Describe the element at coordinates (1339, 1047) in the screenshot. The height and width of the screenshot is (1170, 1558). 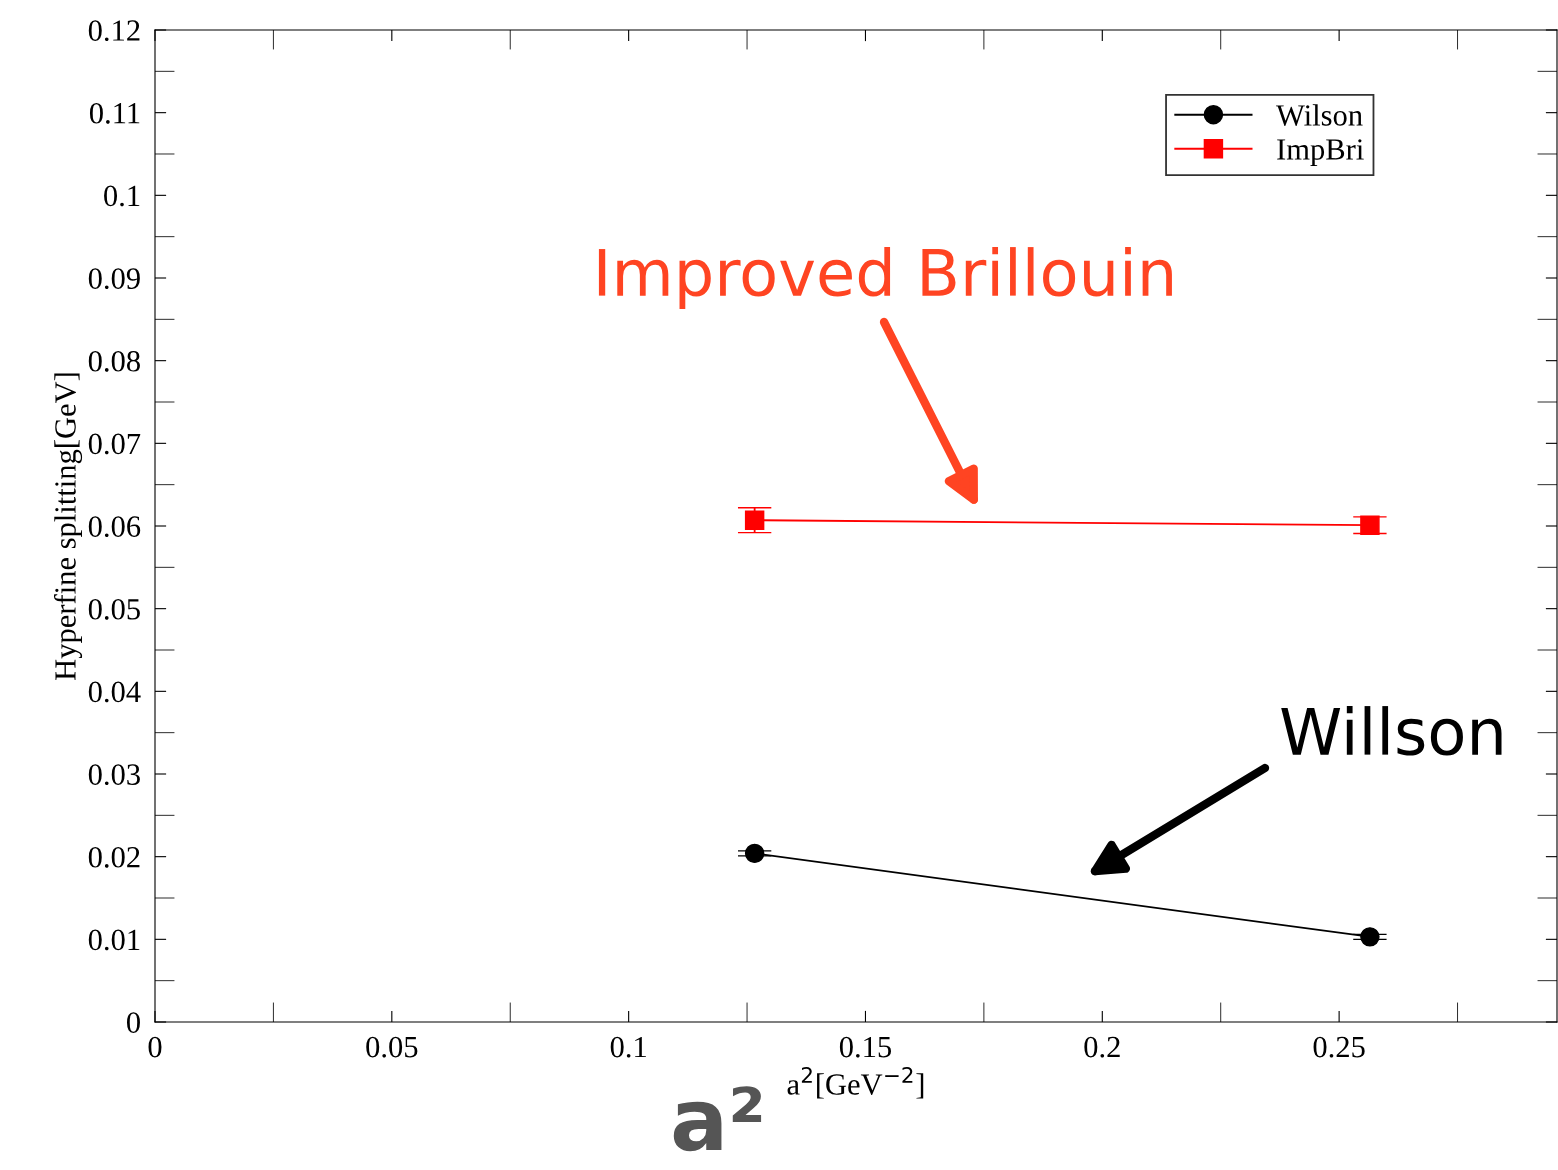
I see `x-tick-label: 0.25` at that location.